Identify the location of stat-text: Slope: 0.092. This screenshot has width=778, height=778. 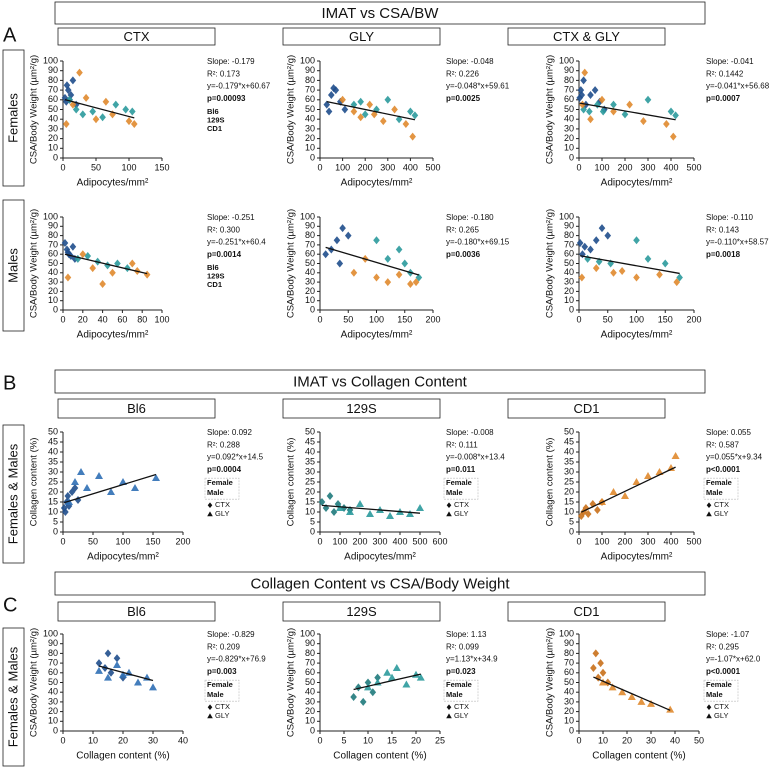
(229, 432).